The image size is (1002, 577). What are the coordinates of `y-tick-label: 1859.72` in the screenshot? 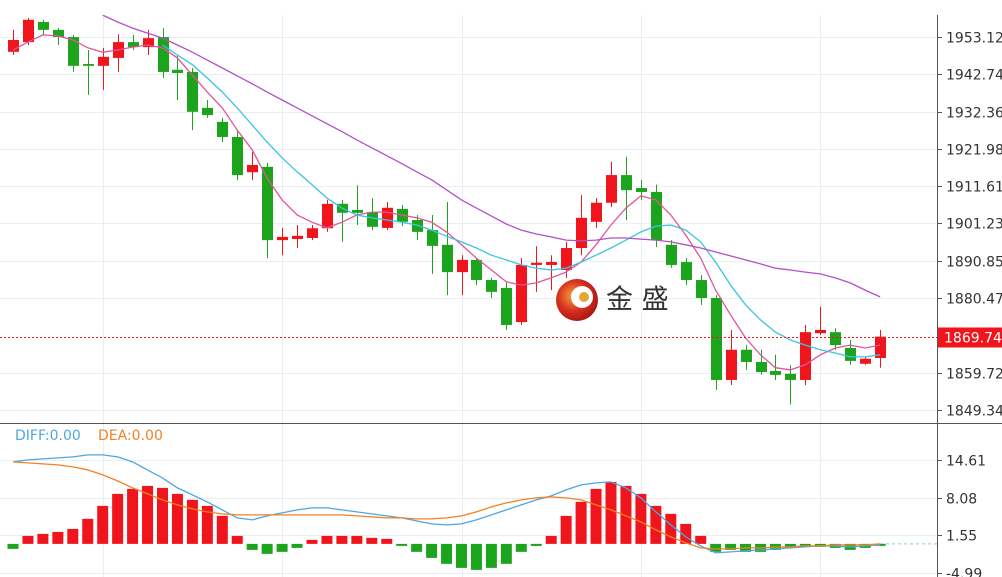 It's located at (974, 375).